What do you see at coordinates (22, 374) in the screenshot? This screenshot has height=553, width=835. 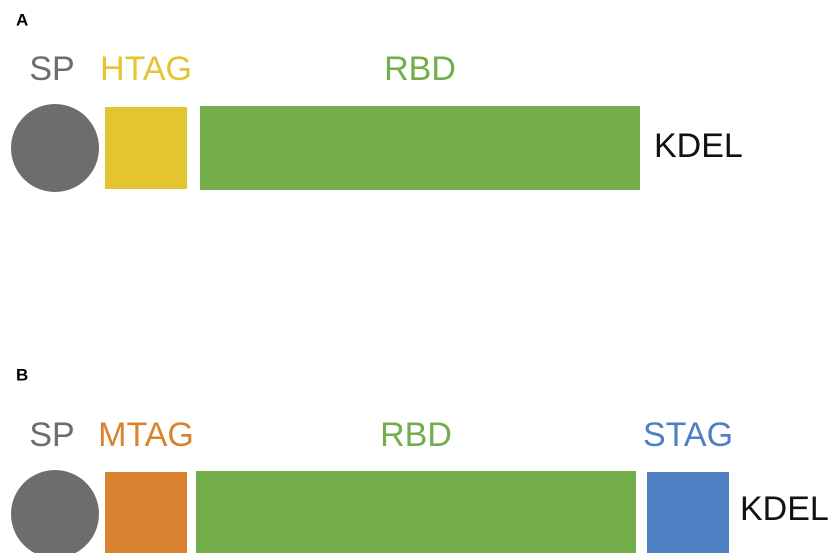 I see `panel-label: B` at bounding box center [22, 374].